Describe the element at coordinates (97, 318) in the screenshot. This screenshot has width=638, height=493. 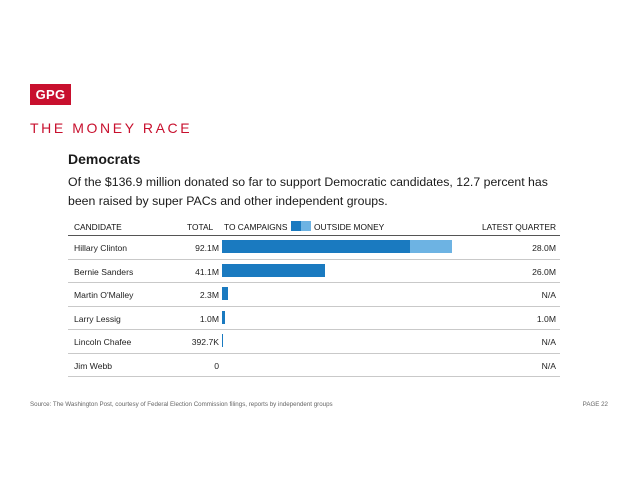
I see `candidate-name: Larry Lessig` at that location.